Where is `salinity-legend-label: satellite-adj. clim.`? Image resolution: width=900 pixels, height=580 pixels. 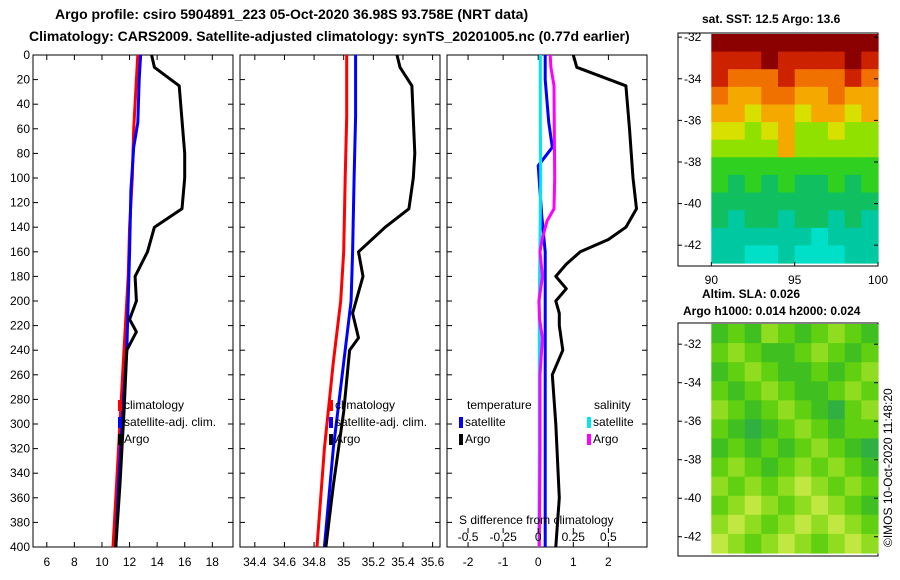 salinity-legend-label: satellite-adj. clim. is located at coordinates (381, 422).